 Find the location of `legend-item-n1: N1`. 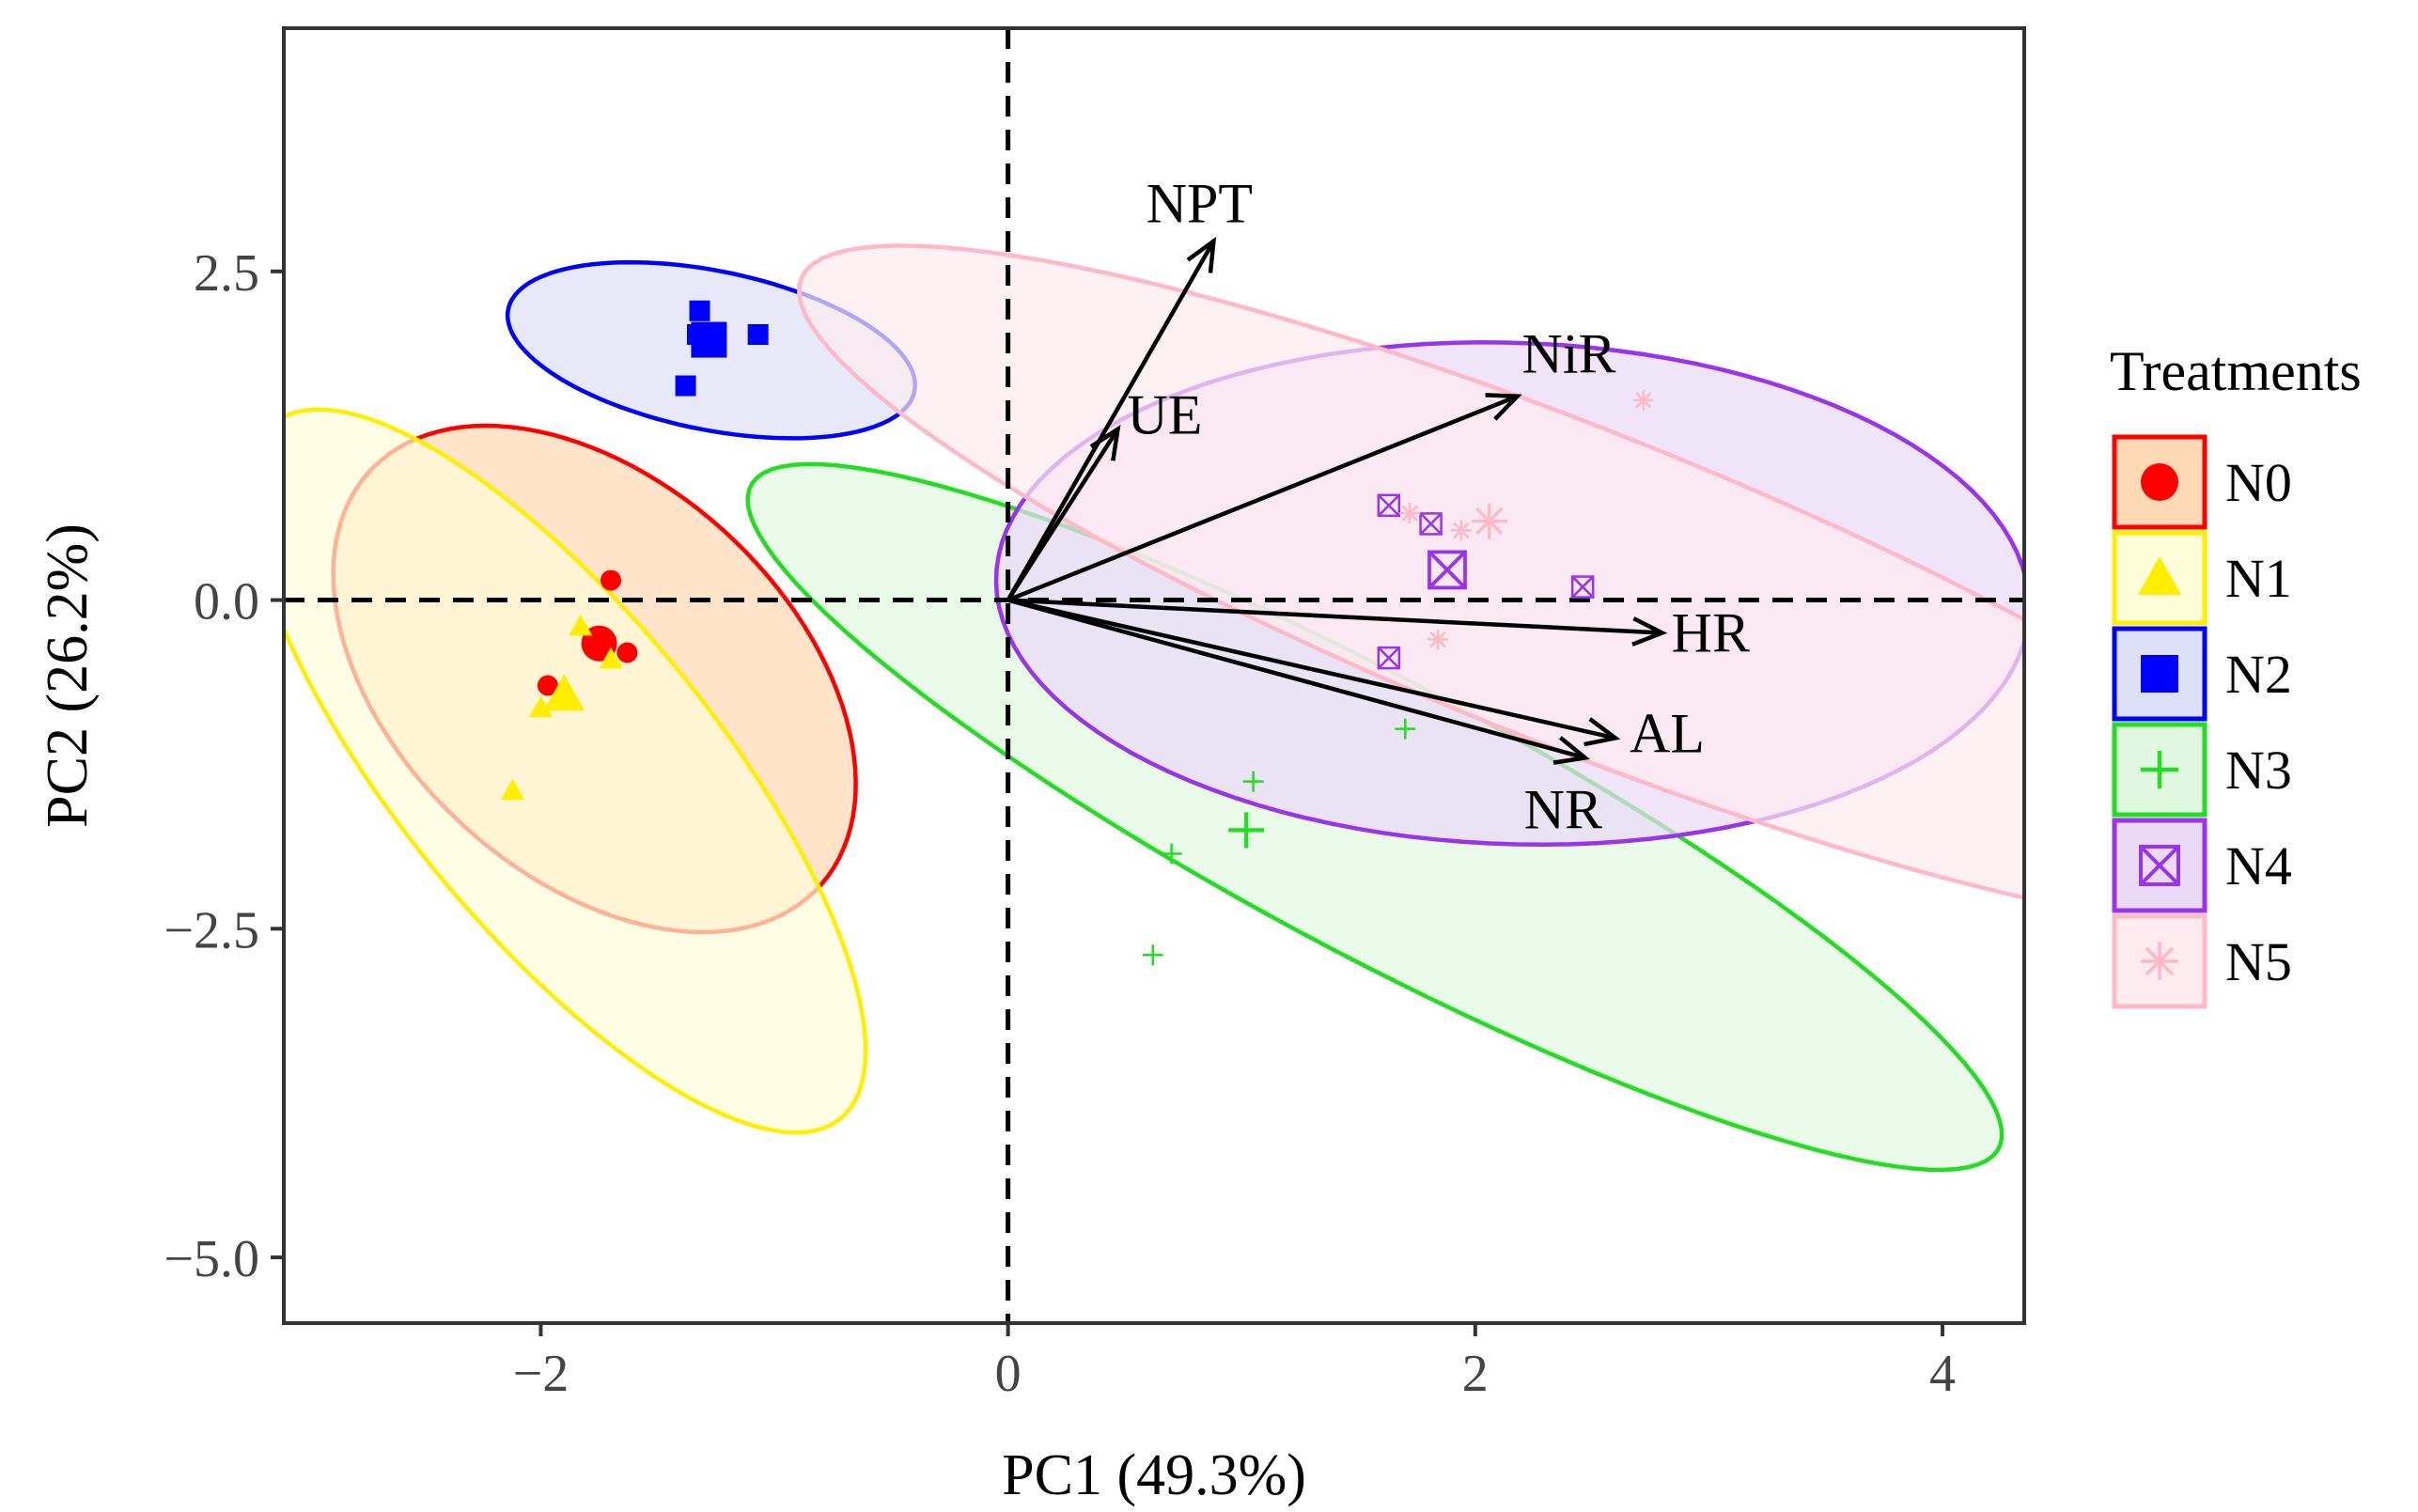

legend-item-n1: N1 is located at coordinates (2202, 578).